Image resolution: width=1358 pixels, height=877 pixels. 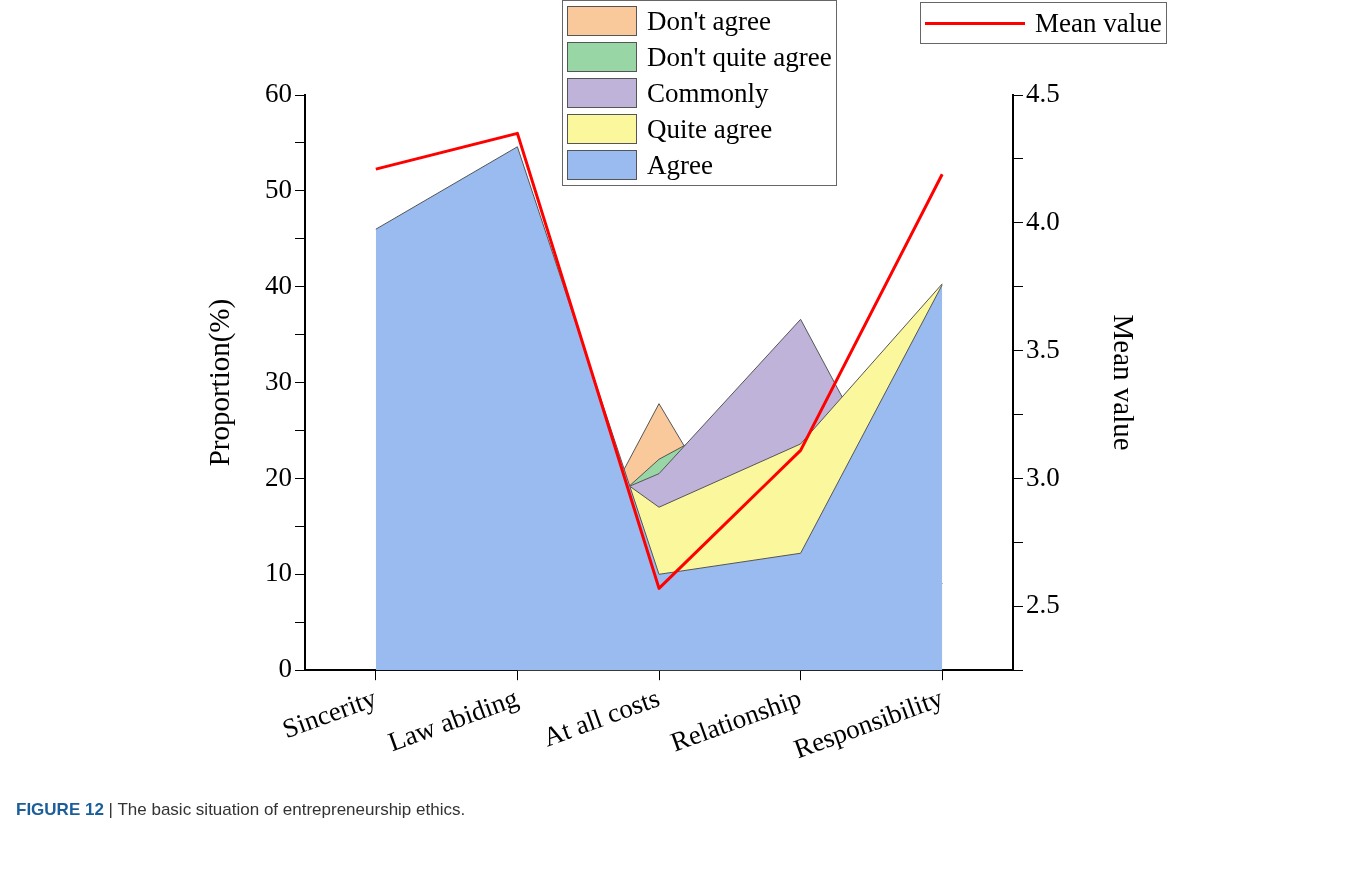 I want to click on y-tick-label: 30, so click(x=278, y=380).